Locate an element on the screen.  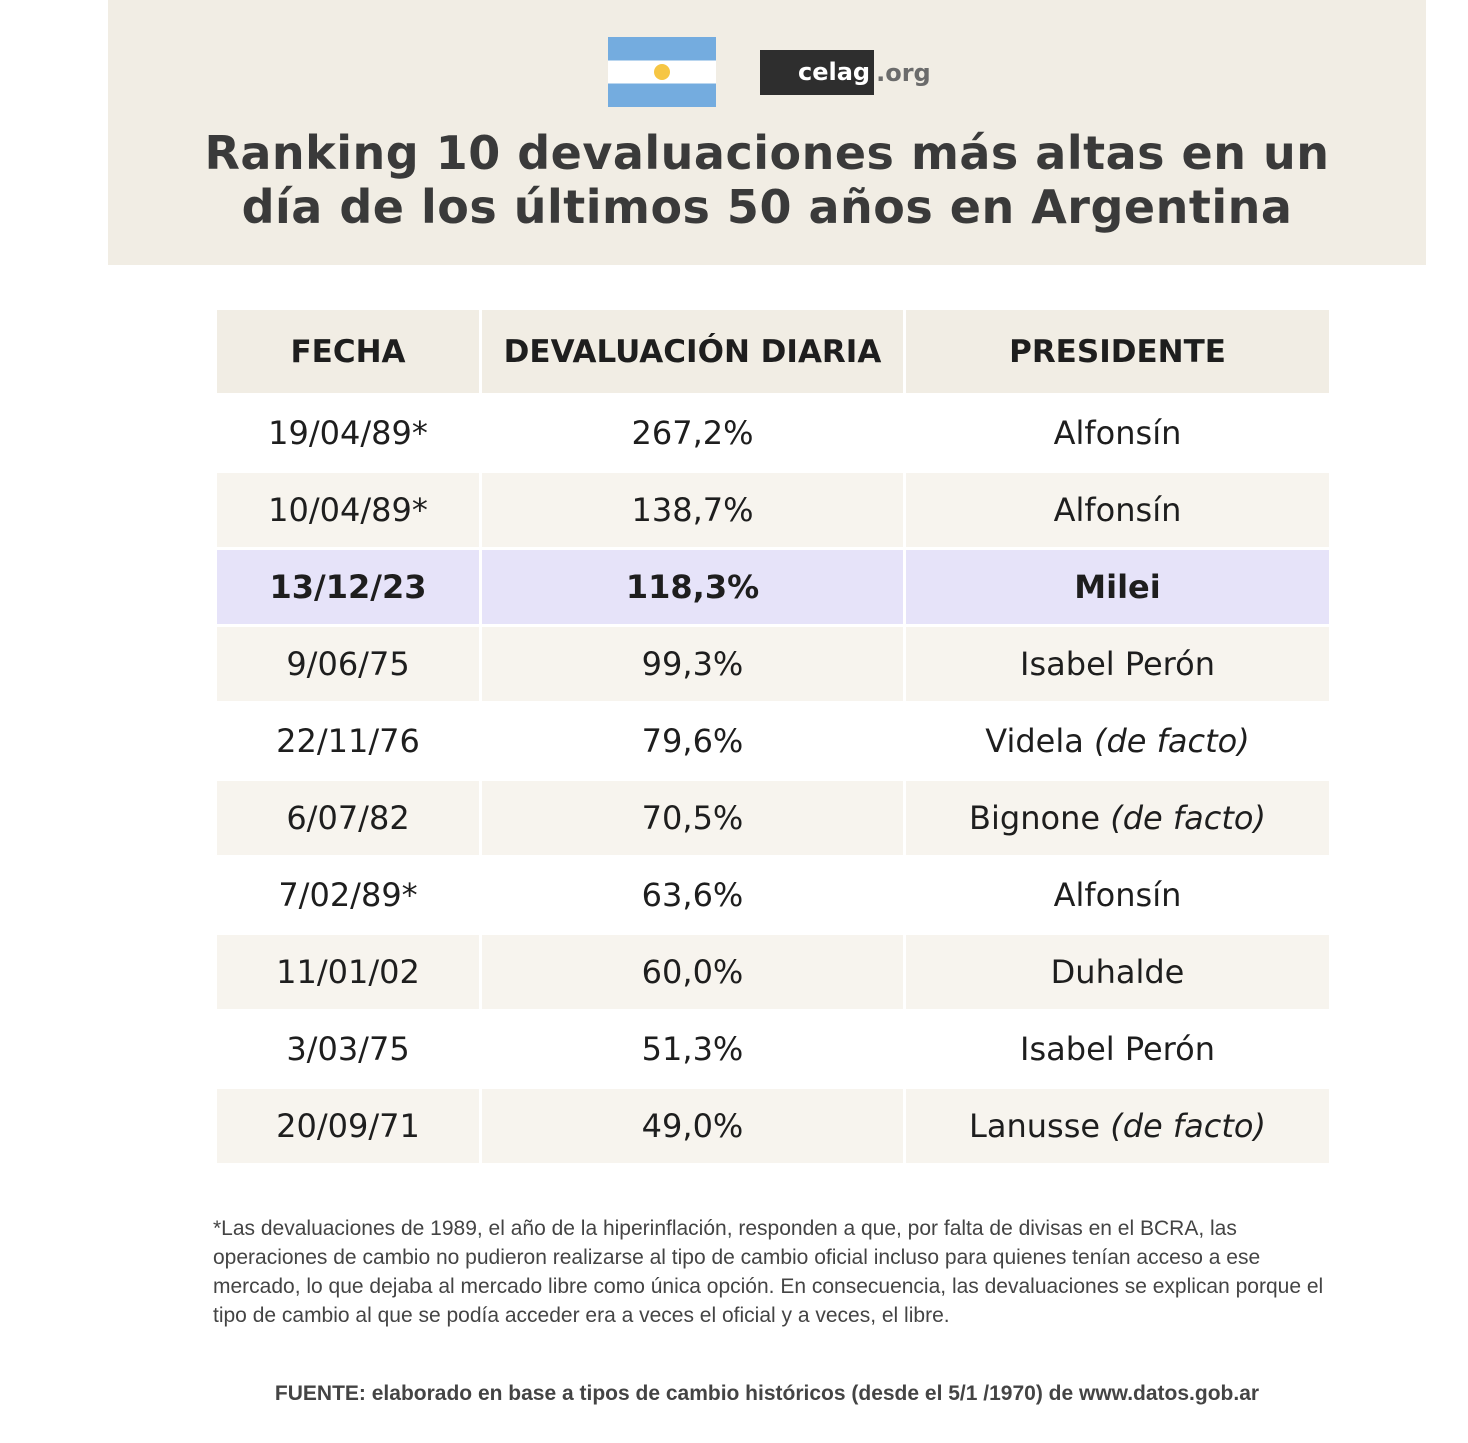
logo-brand: celag is located at coordinates (817, 72).